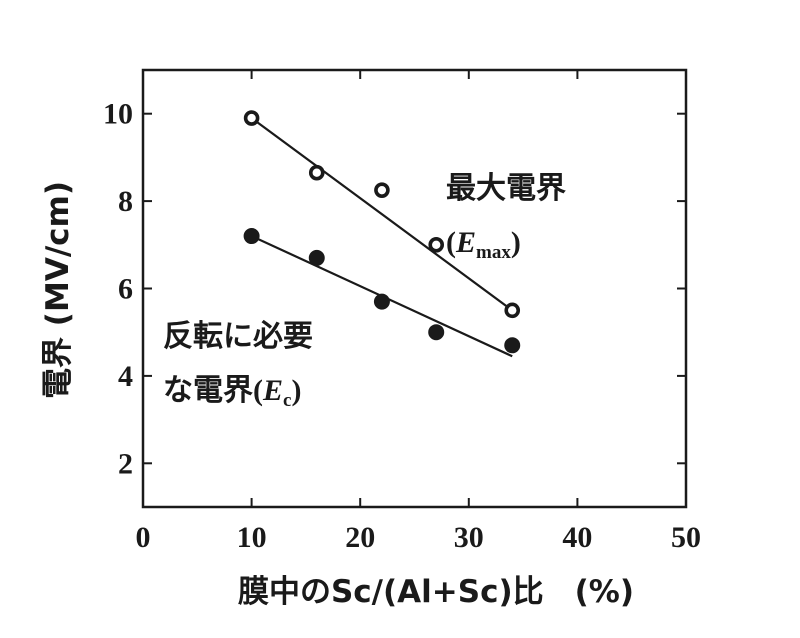 The width and height of the screenshot is (800, 638). I want to click on y-axis-title: 電界 (MV/cm), so click(58, 290).